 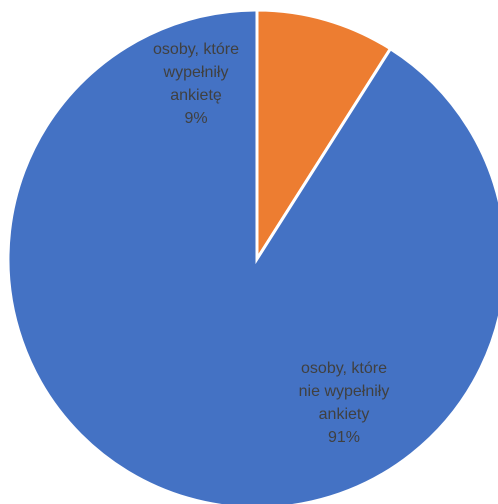 I want to click on slice-label-1-line-1: osoby, które, so click(x=196, y=49).